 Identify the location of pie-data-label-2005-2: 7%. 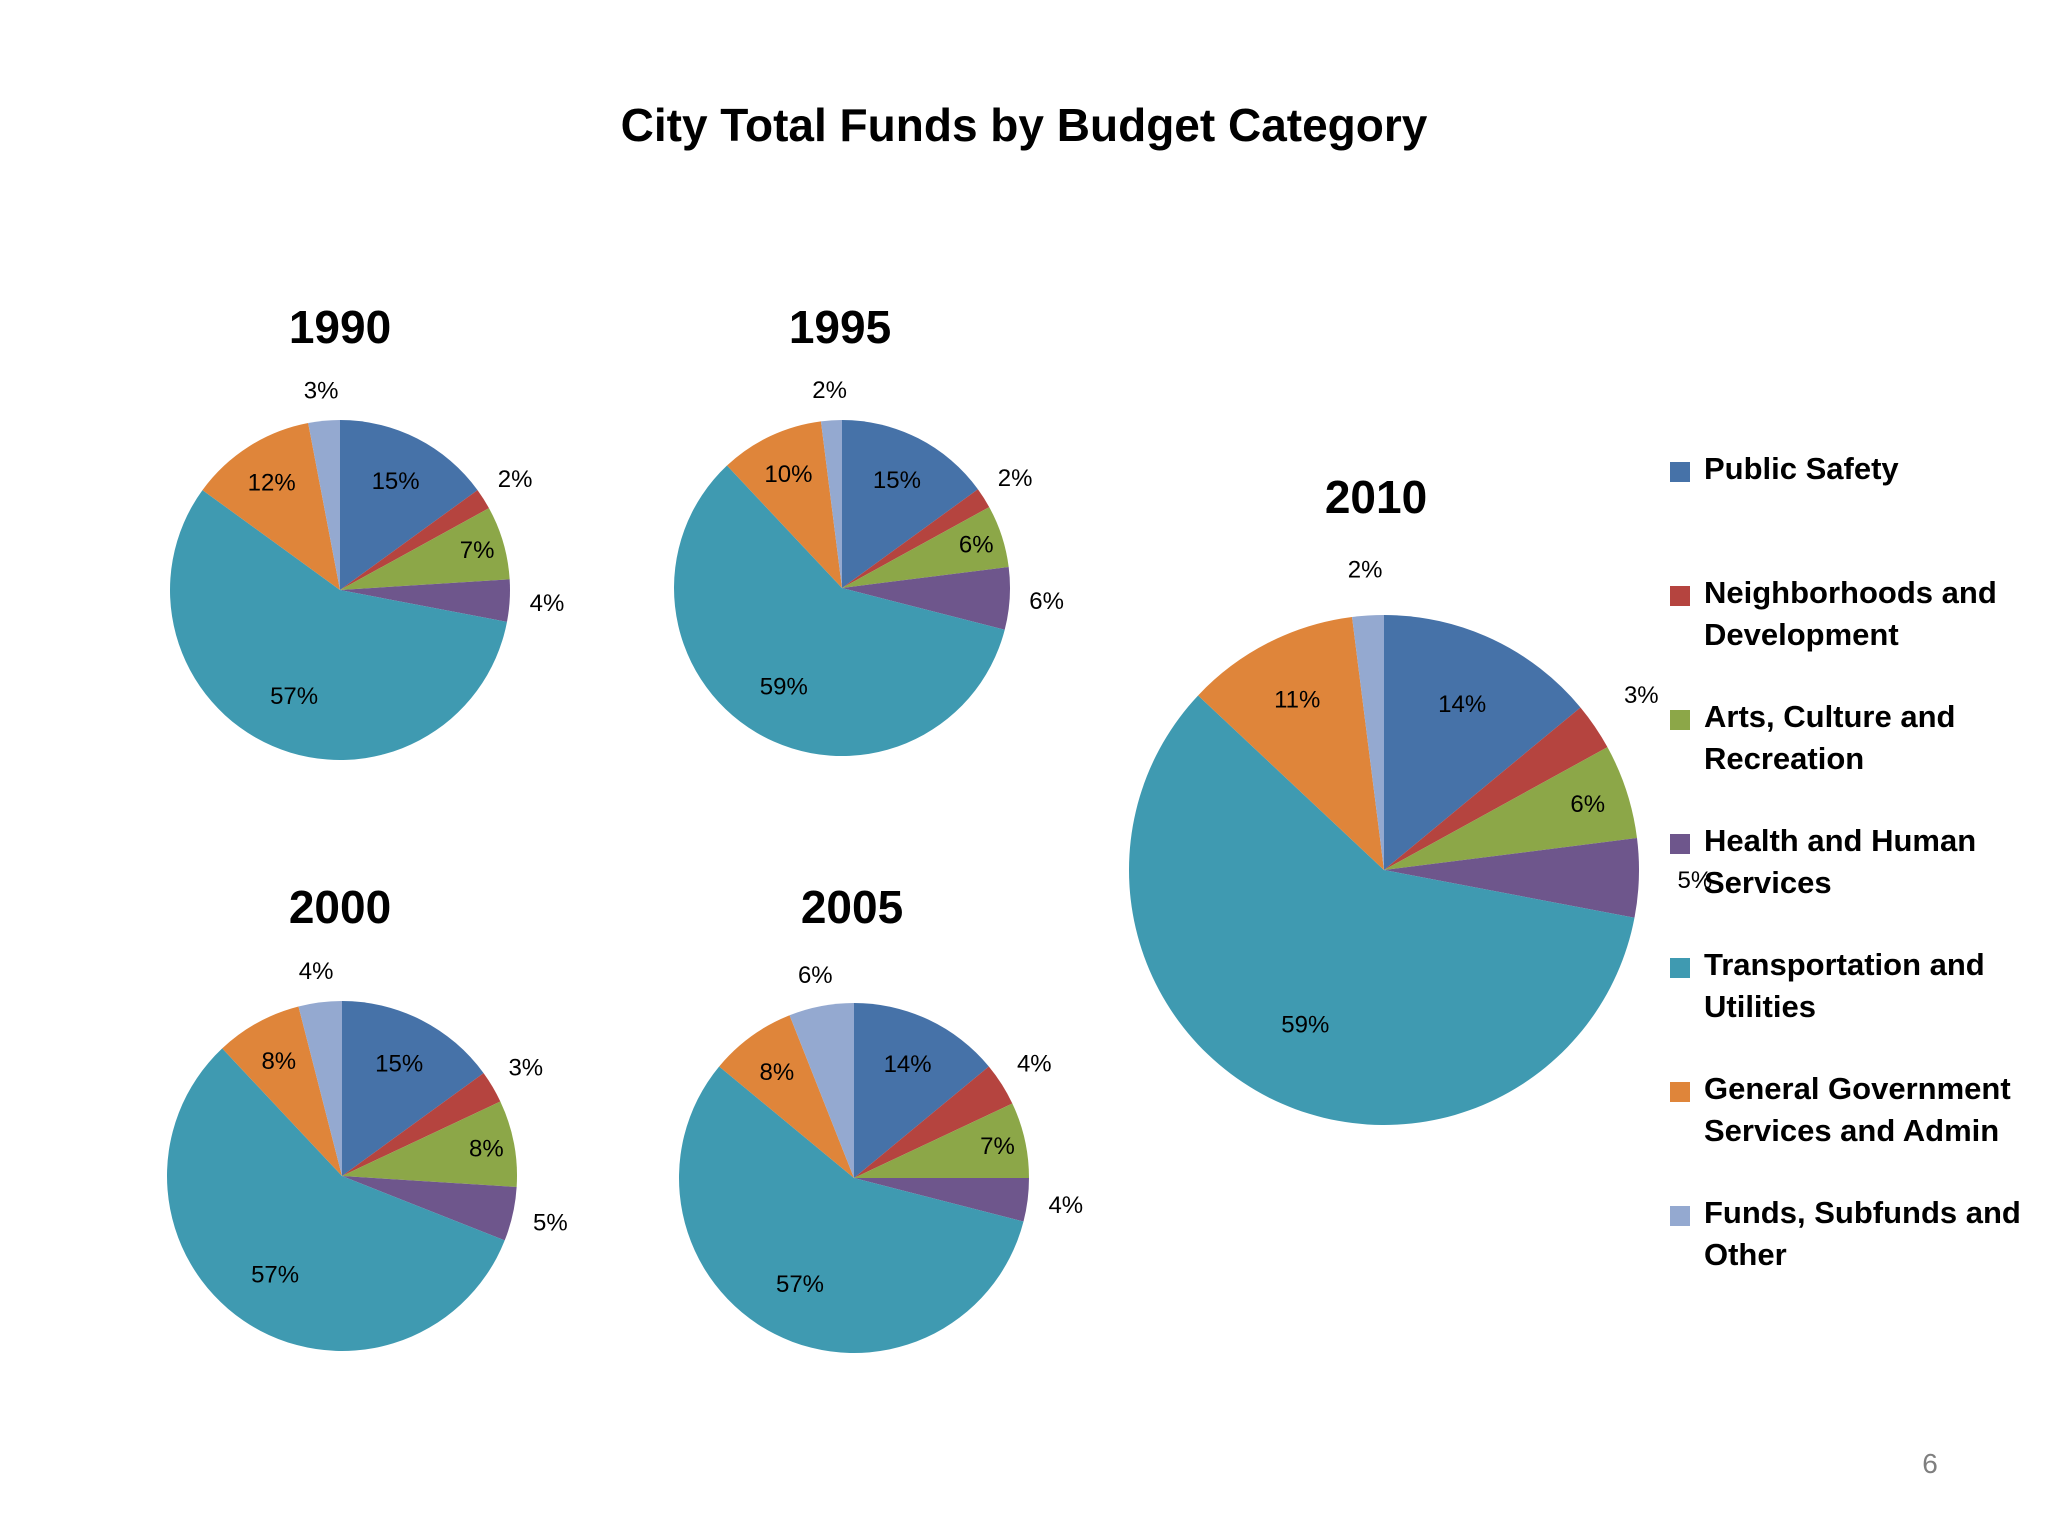
(997, 1146).